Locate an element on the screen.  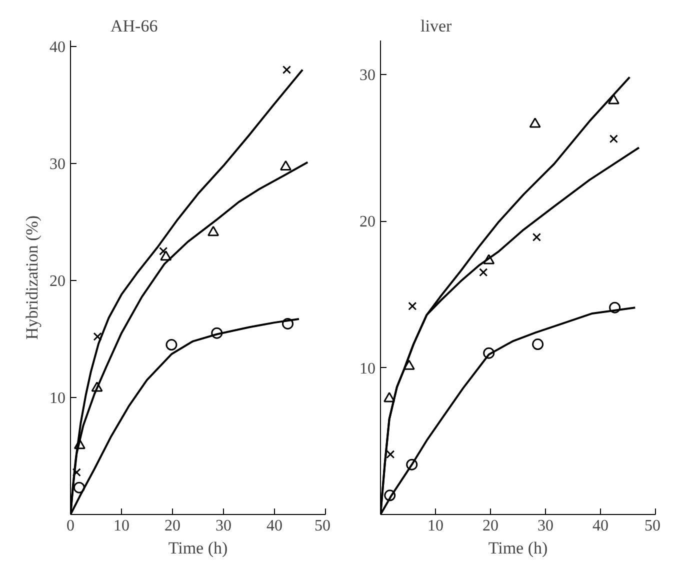
chart-title: AH-66 is located at coordinates (134, 26).